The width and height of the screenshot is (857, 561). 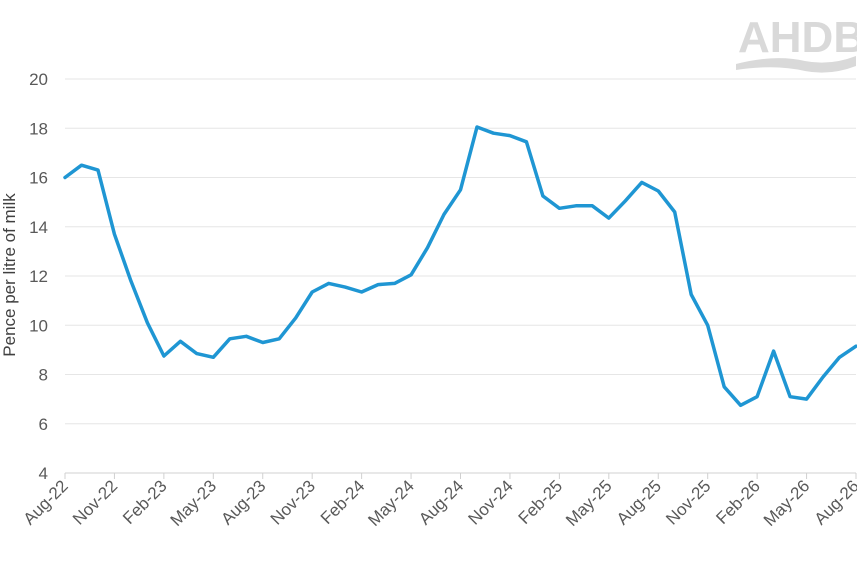 I want to click on y-tick-label: 10, so click(x=38, y=325).